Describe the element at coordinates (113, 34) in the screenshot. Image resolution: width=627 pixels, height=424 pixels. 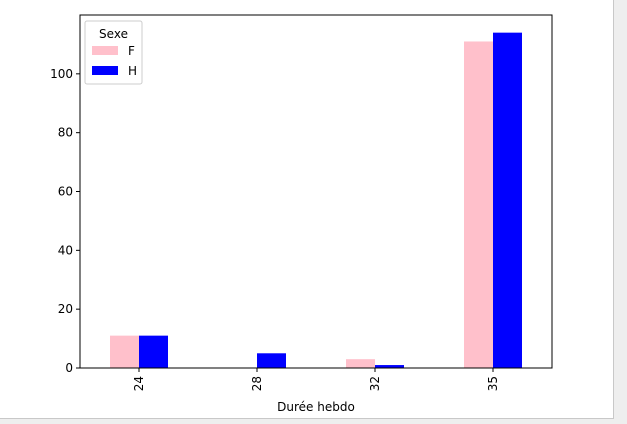
I see `legend-title: Sexe` at that location.